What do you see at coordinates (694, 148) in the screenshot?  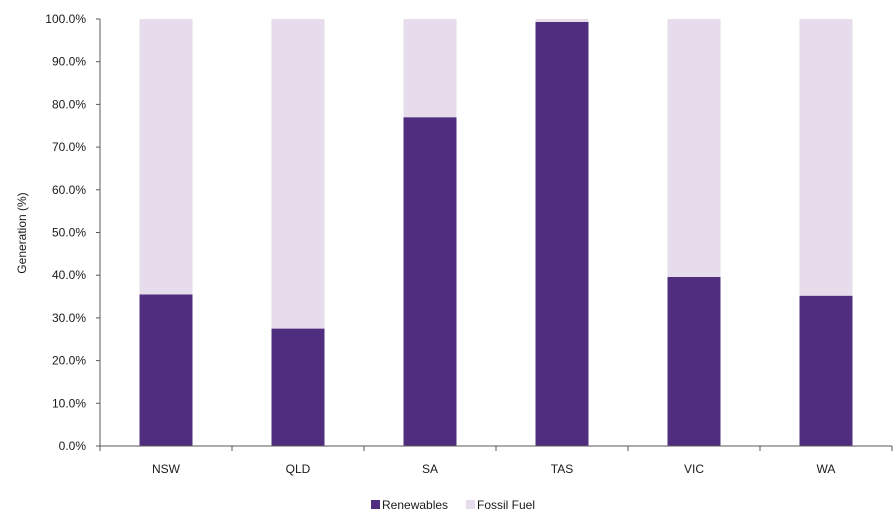 I see `bar-vic-fossil-fuel` at bounding box center [694, 148].